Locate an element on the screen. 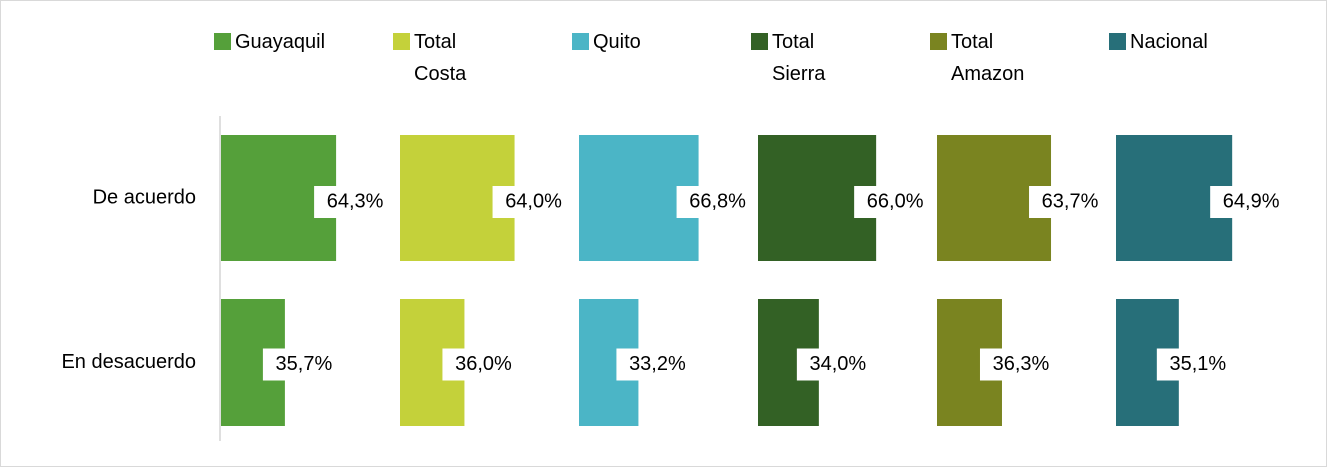  legend-label: Total Amazon is located at coordinates (988, 58).